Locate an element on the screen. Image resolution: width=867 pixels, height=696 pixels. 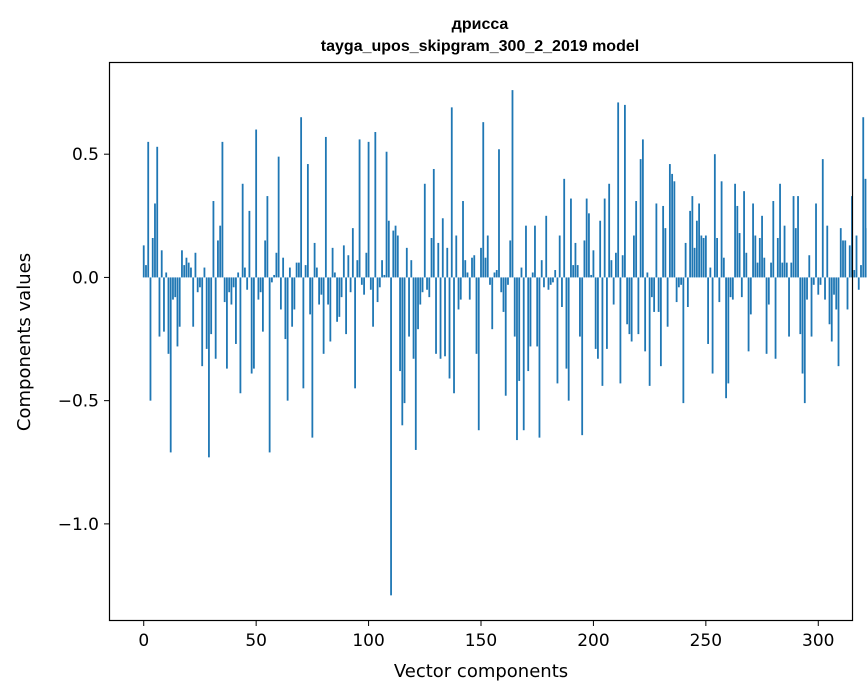
x-axis-ticks: 0 50 100 150 200 250 300 is located at coordinates (486, 635).